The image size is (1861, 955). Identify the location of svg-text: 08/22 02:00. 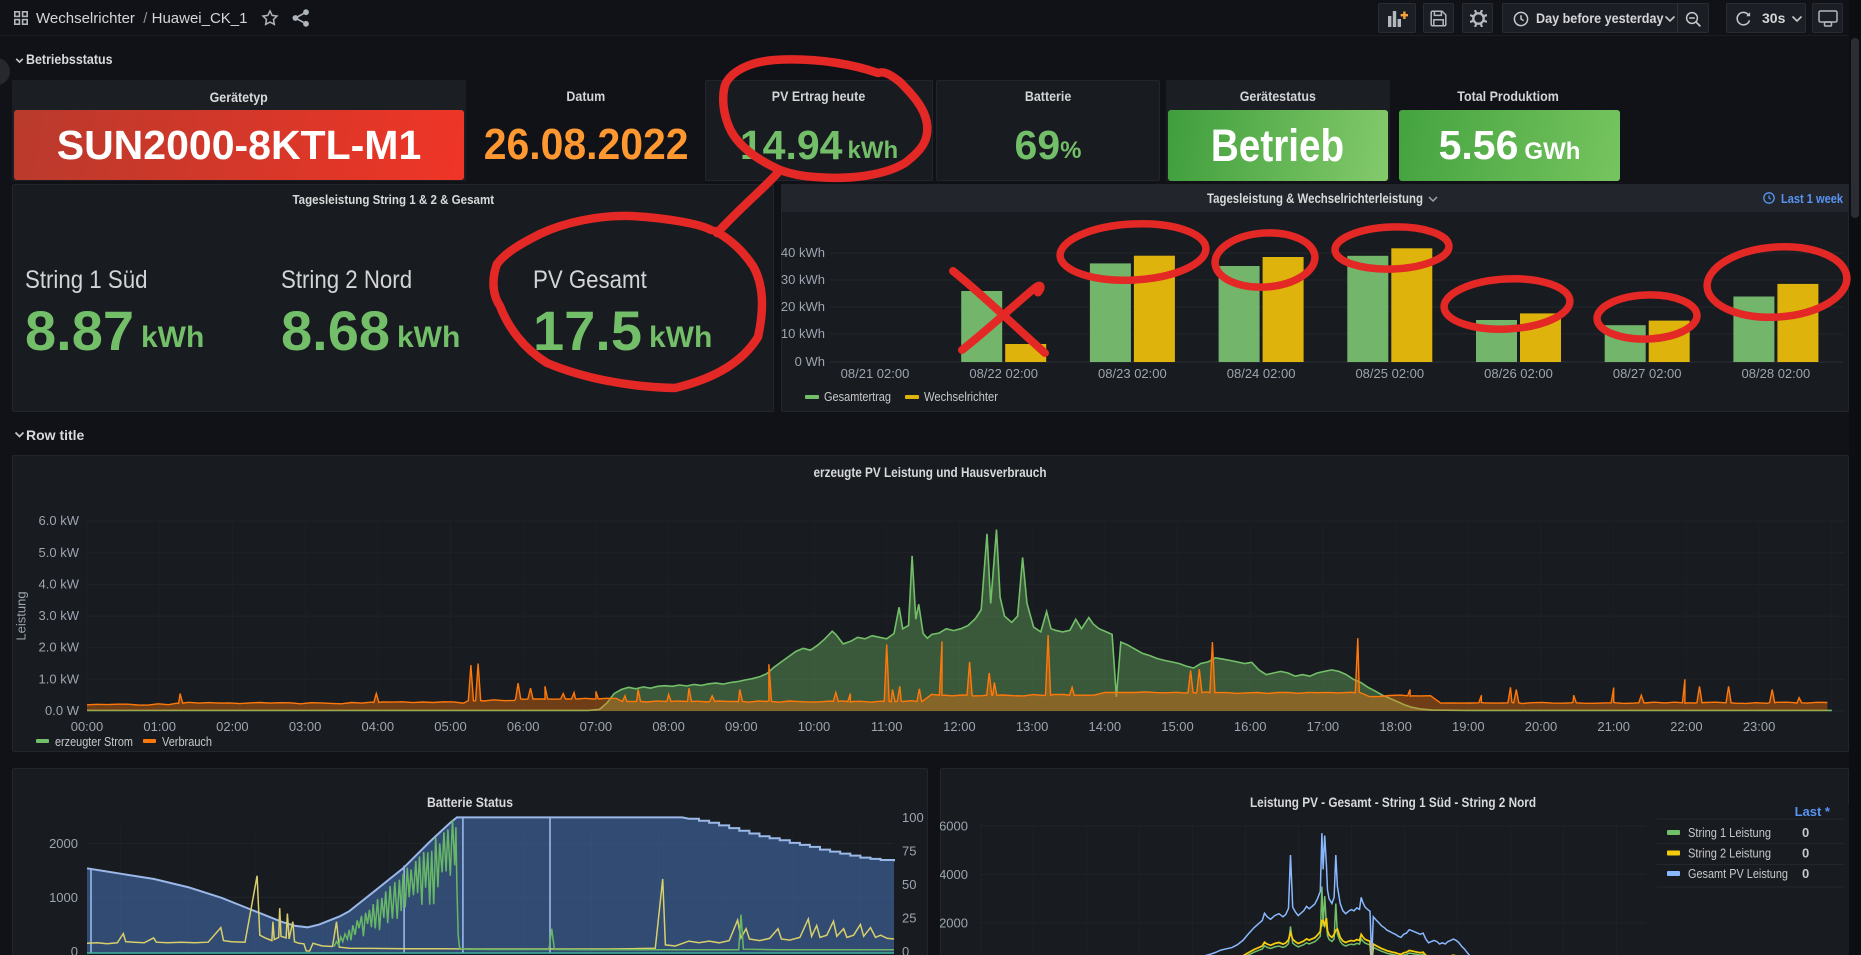
(1003, 373).